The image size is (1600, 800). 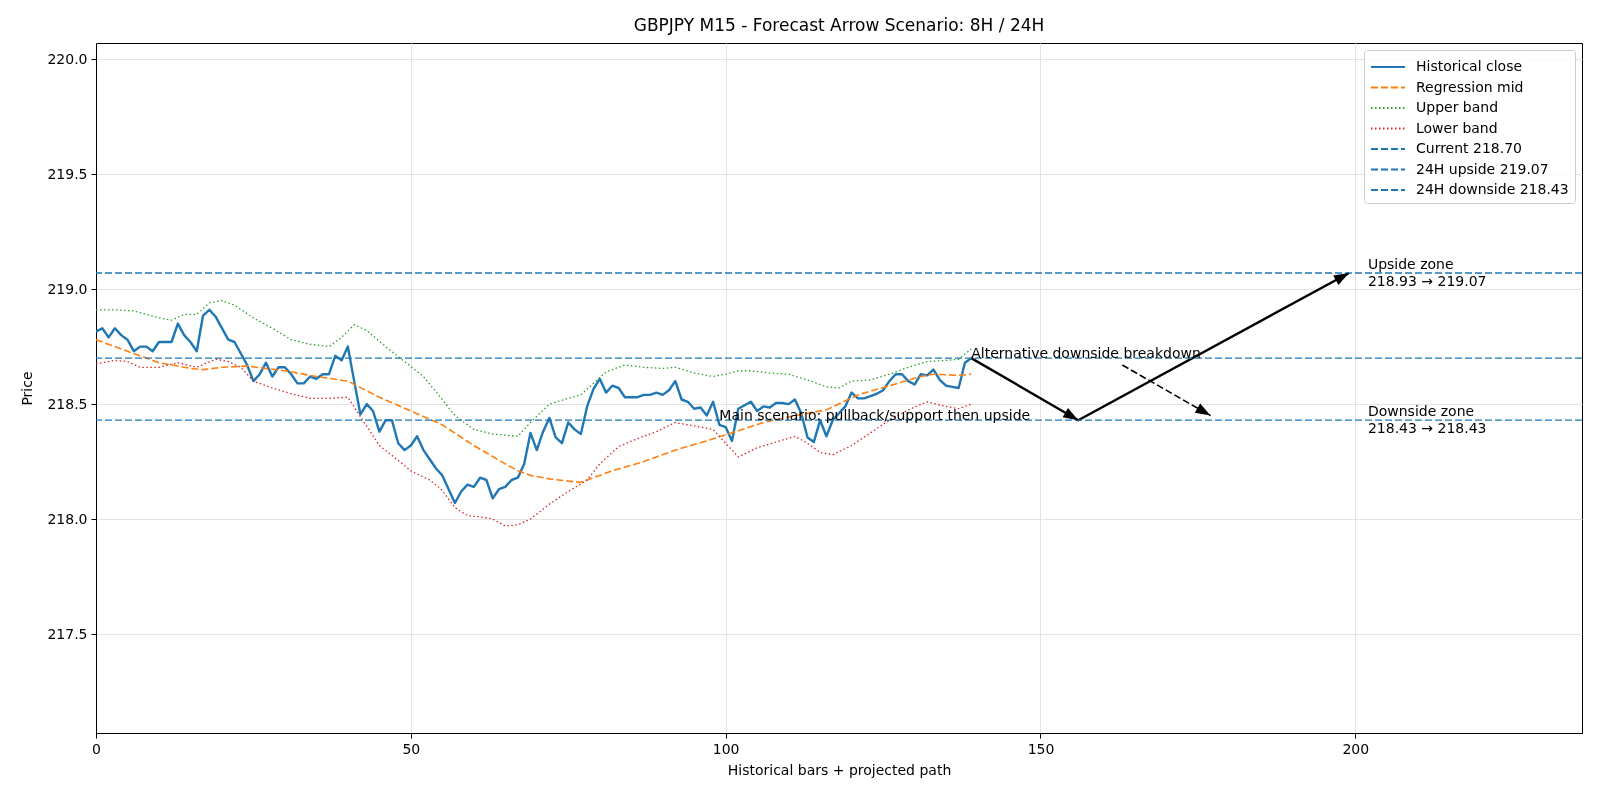 I want to click on x-tick-label: 50, so click(x=411, y=748).